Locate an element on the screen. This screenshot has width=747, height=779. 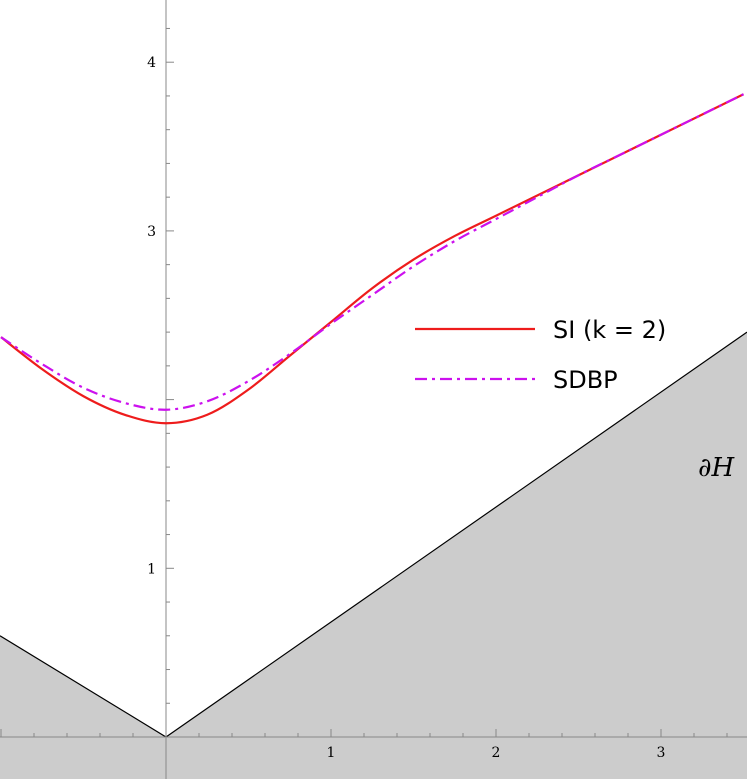
x-tick-label: 2 is located at coordinates (496, 753).